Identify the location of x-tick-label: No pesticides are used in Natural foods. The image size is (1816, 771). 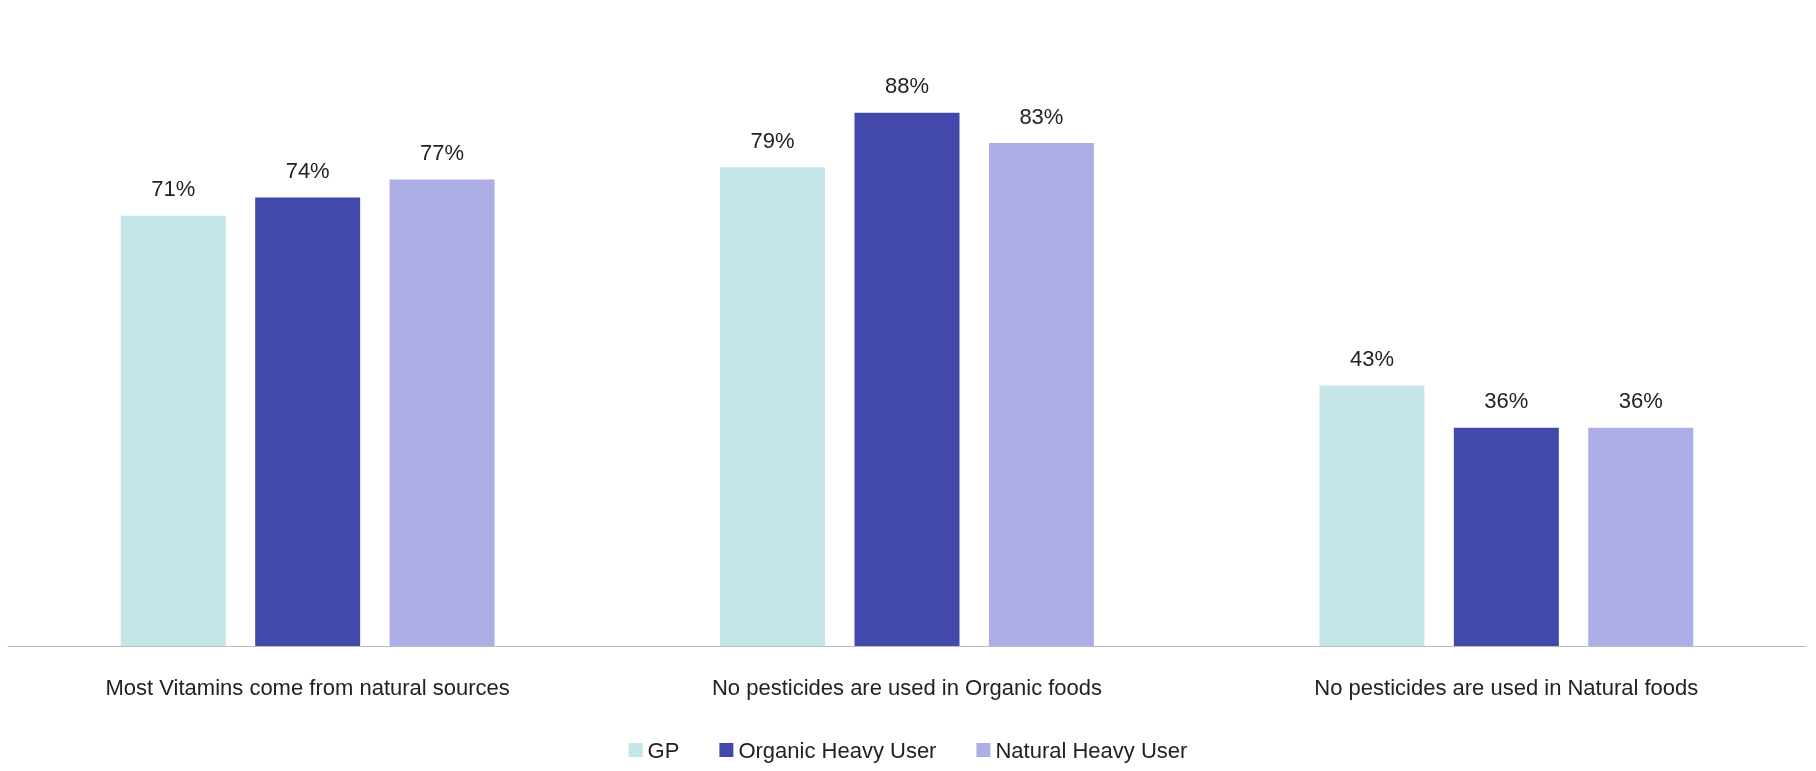
(1506, 687).